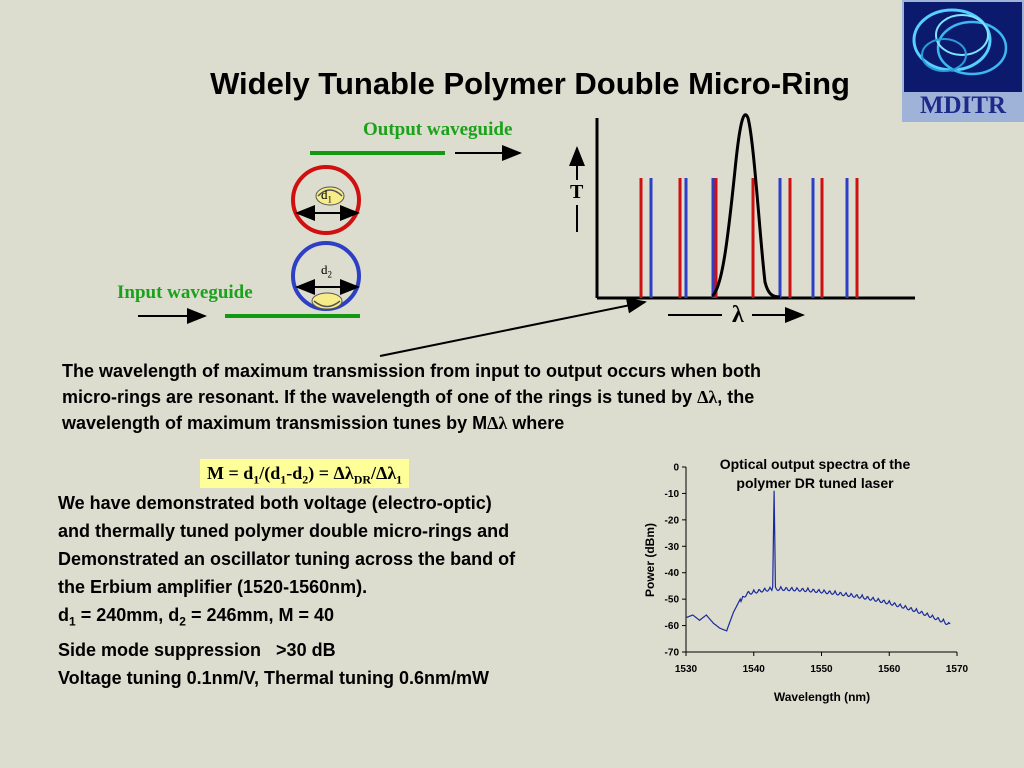 The width and height of the screenshot is (1024, 768). What do you see at coordinates (822, 697) in the screenshot?
I see `x-axis-label: Wavelength (nm)` at bounding box center [822, 697].